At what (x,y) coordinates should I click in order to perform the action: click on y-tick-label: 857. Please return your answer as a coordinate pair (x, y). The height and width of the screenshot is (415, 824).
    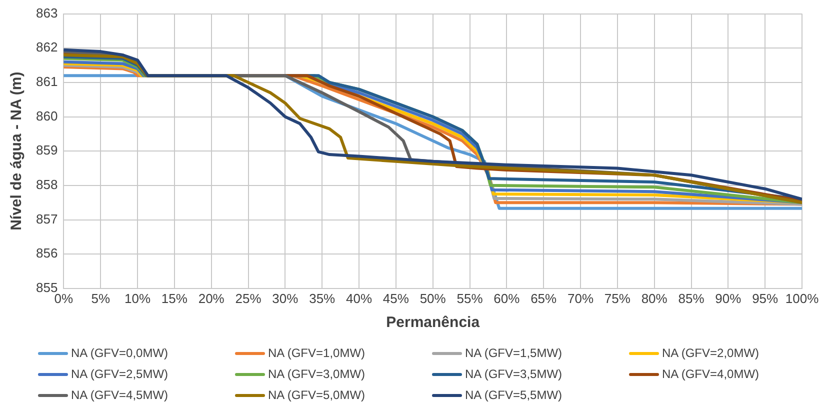
    Looking at the image, I should click on (47, 218).